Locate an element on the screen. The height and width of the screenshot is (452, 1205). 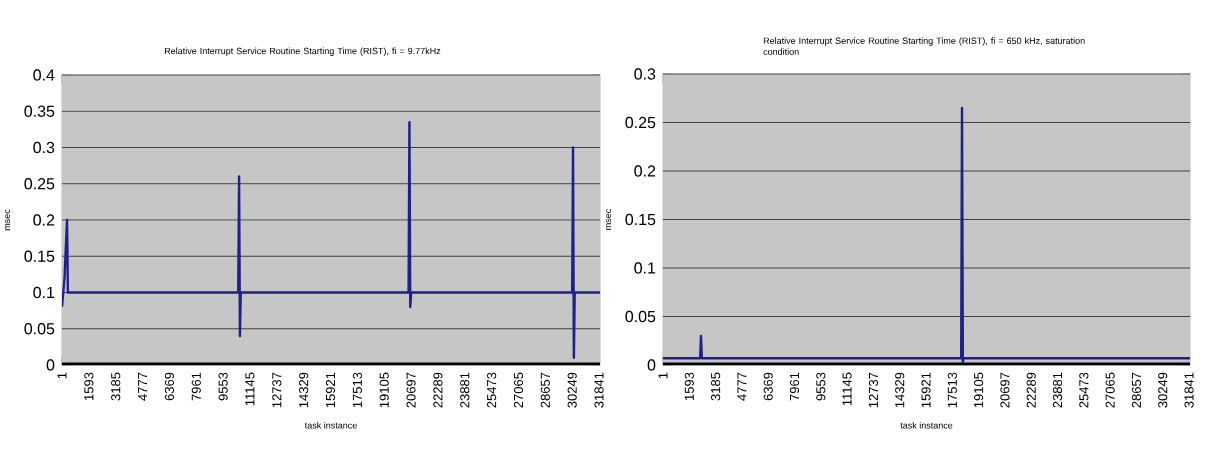
y-tick-label: 0.4 is located at coordinates (44, 75).